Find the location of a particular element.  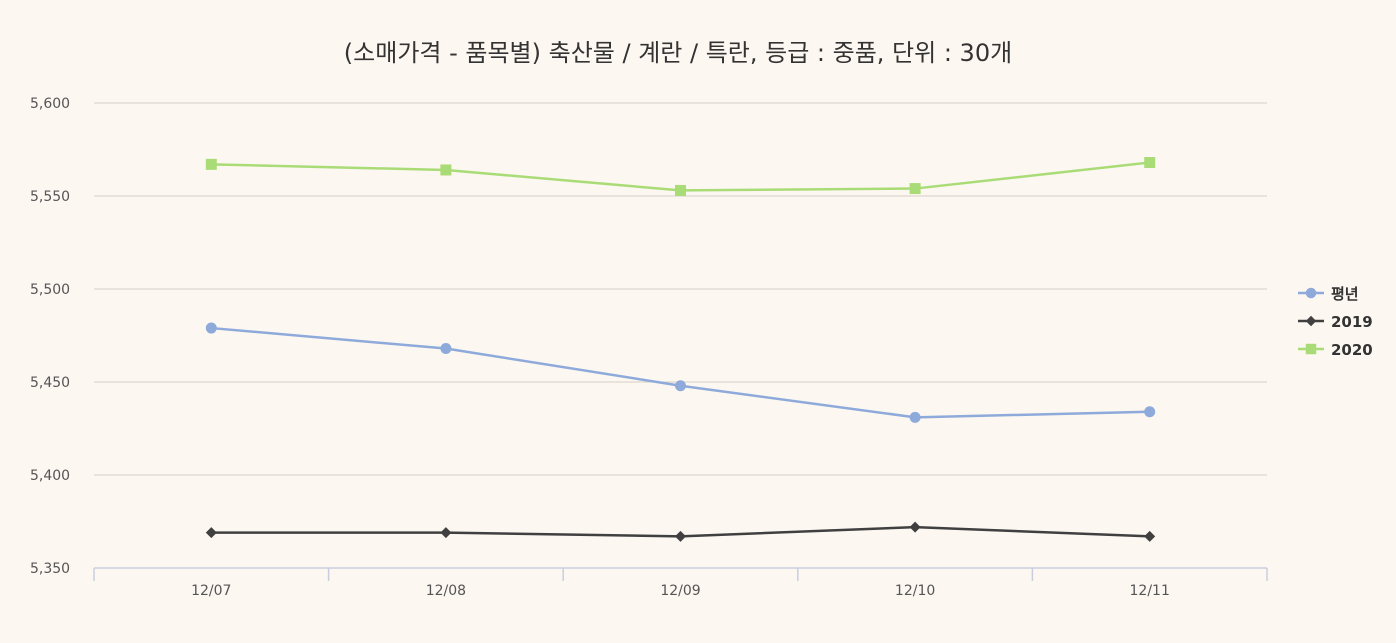

y-tick-label: 5,450 is located at coordinates (50, 383).